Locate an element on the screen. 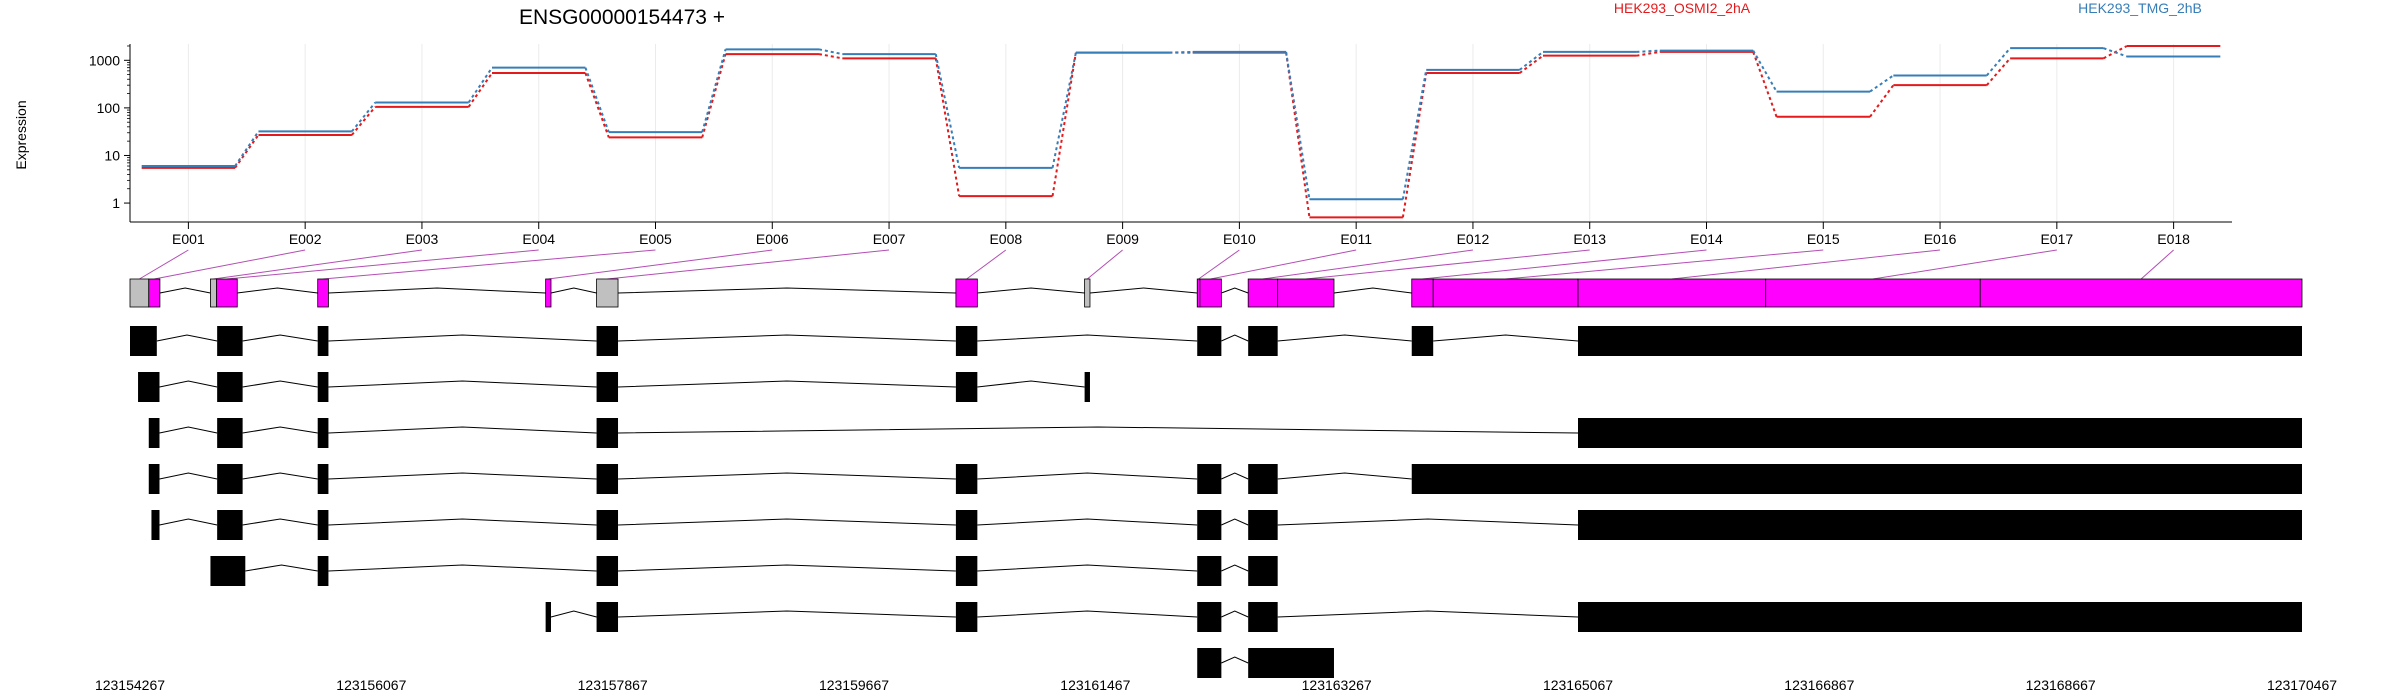 Image resolution: width=2400 pixels, height=700 pixels. x-tick-label: E002 is located at coordinates (305, 239).